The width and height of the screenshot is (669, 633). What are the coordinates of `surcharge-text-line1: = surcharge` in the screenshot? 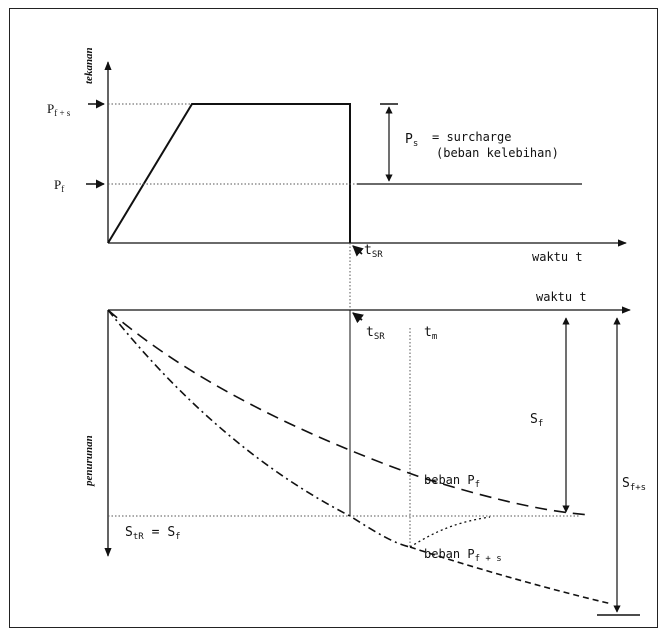 It's located at (471, 137).